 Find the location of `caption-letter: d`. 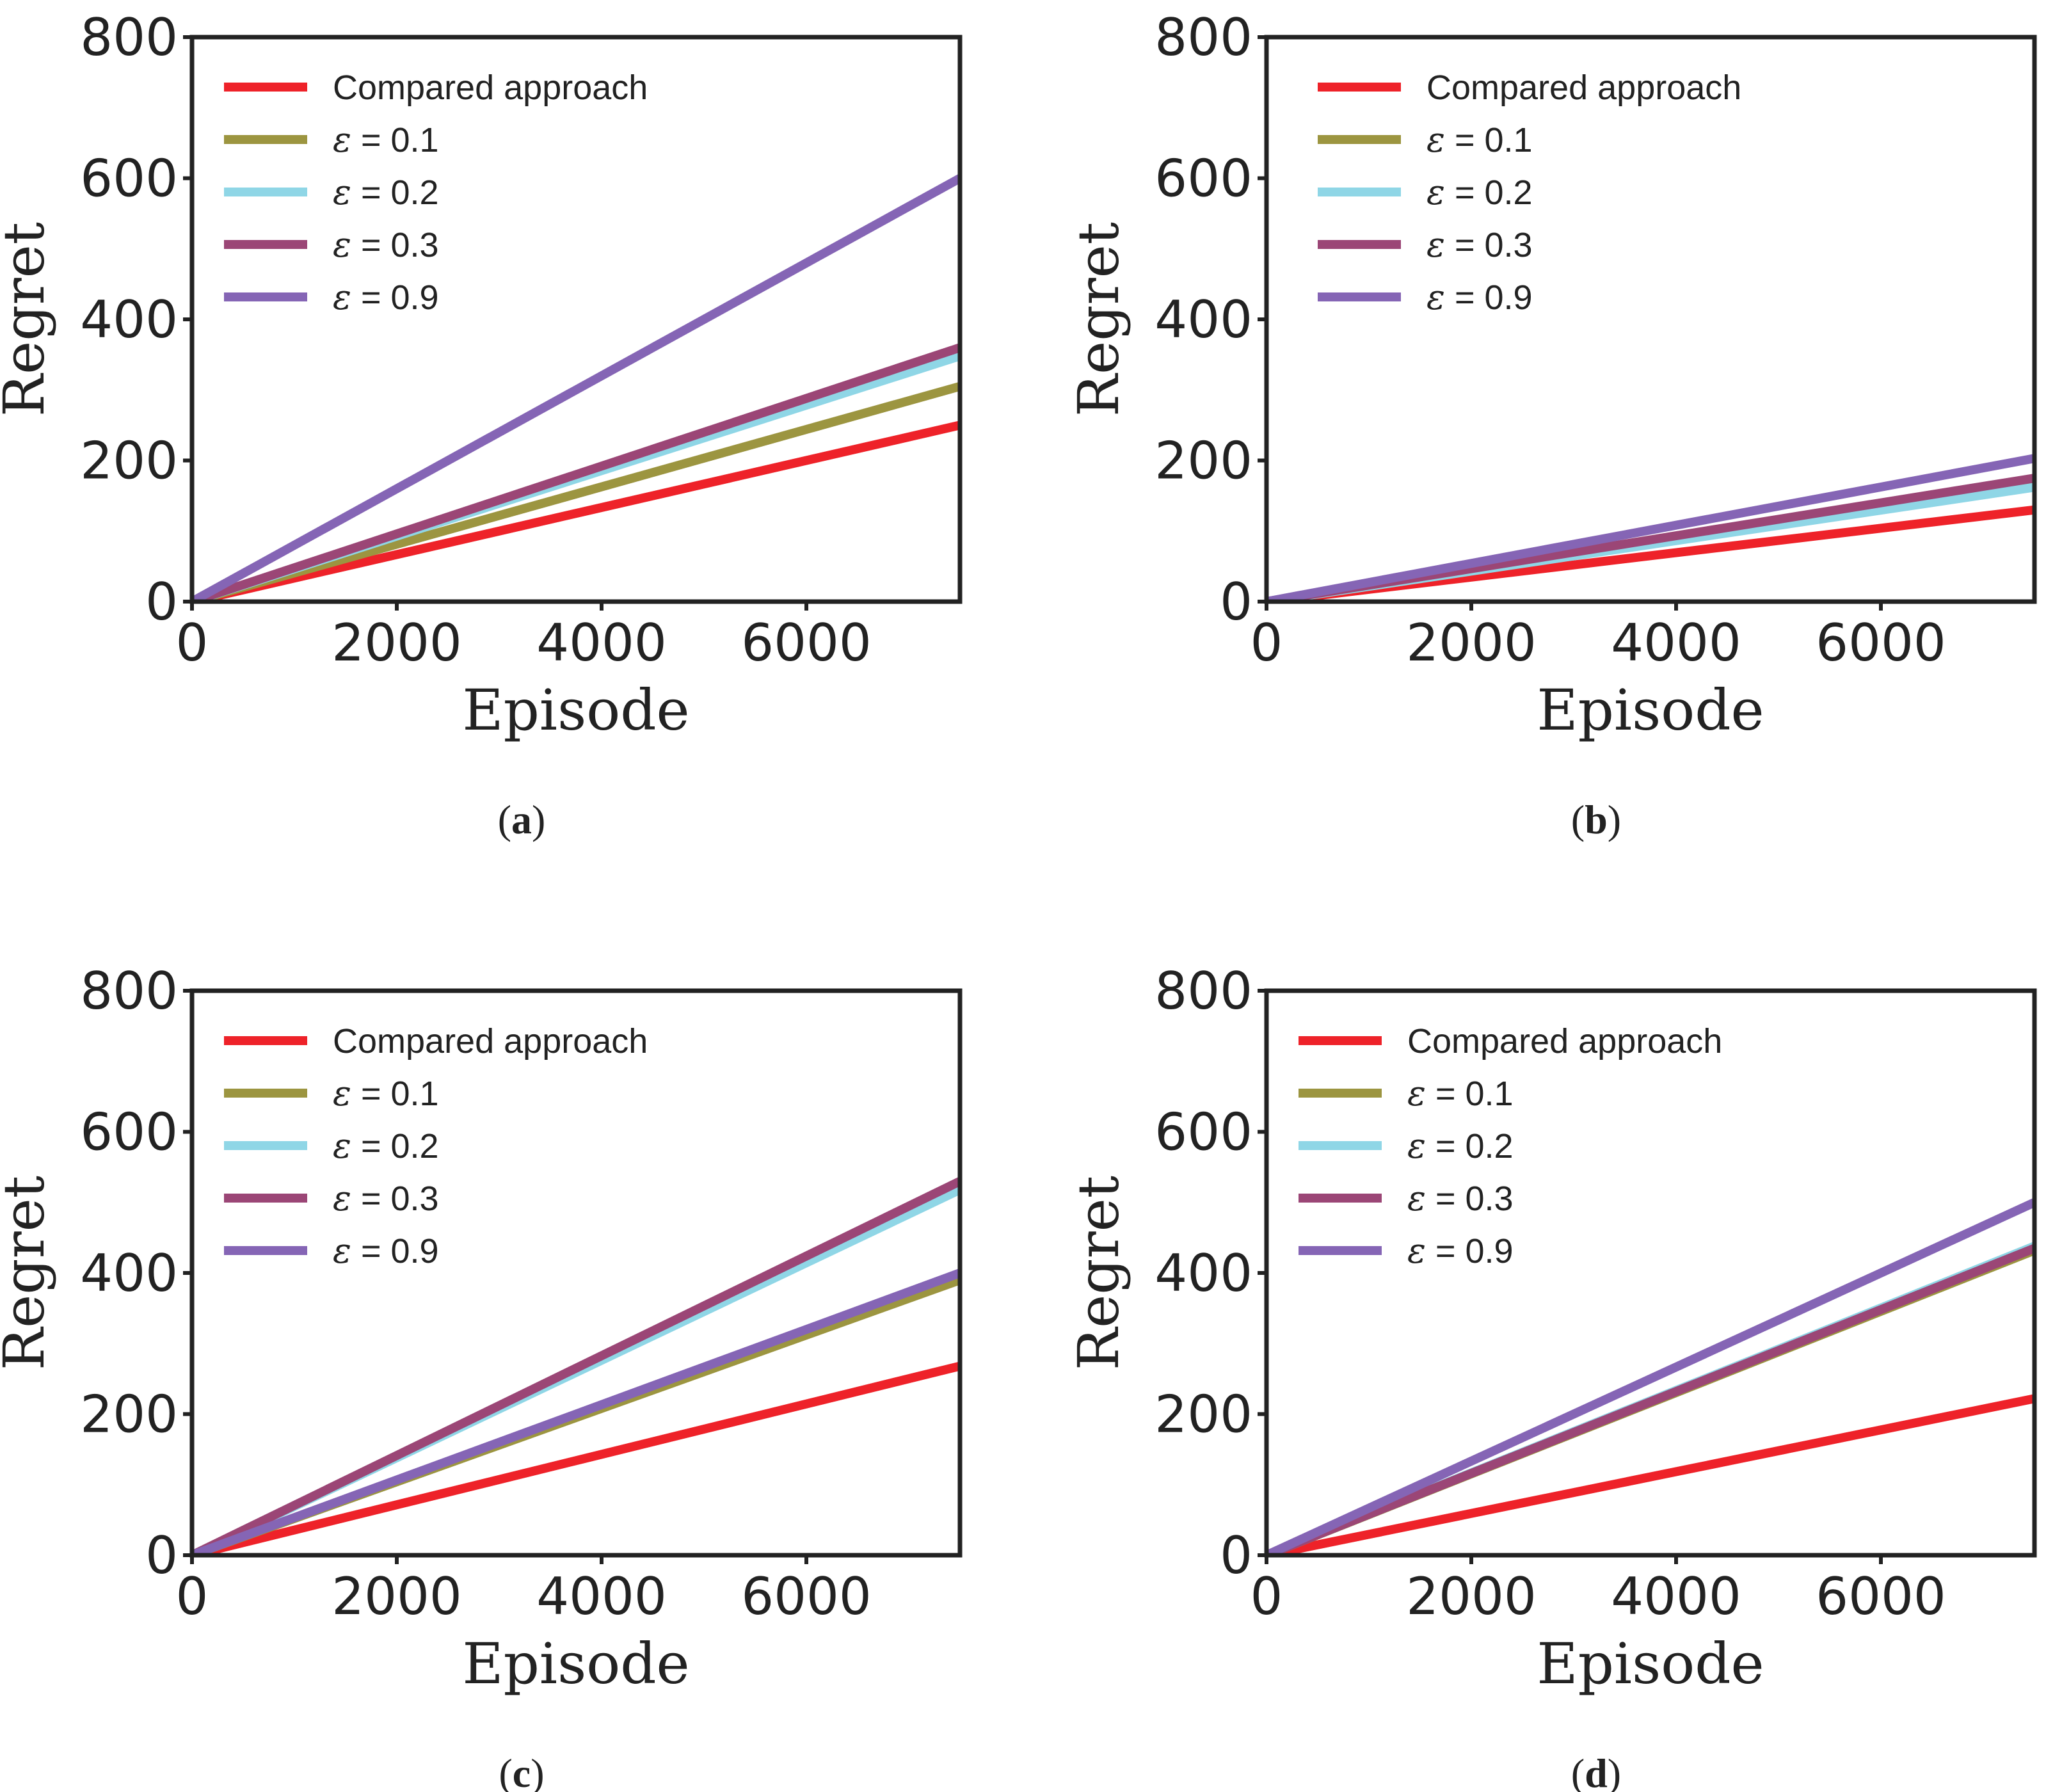

caption-letter: d is located at coordinates (1596, 1771).